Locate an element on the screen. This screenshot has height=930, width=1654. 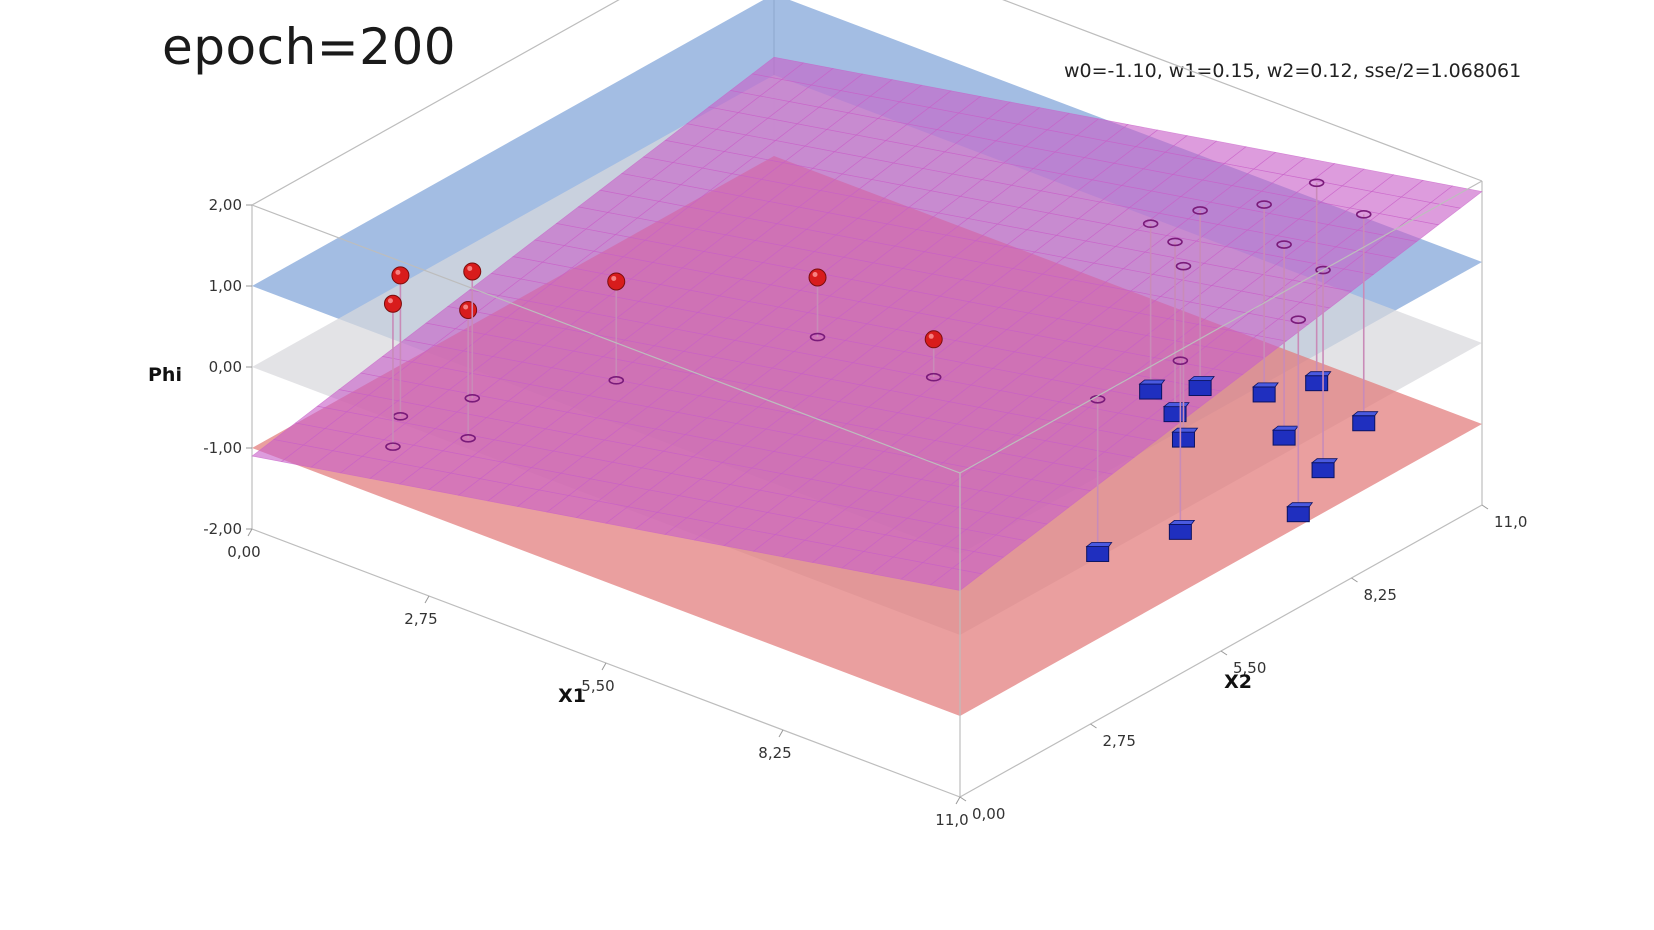
y-tick-label: 2,75 is located at coordinates (1119, 741).